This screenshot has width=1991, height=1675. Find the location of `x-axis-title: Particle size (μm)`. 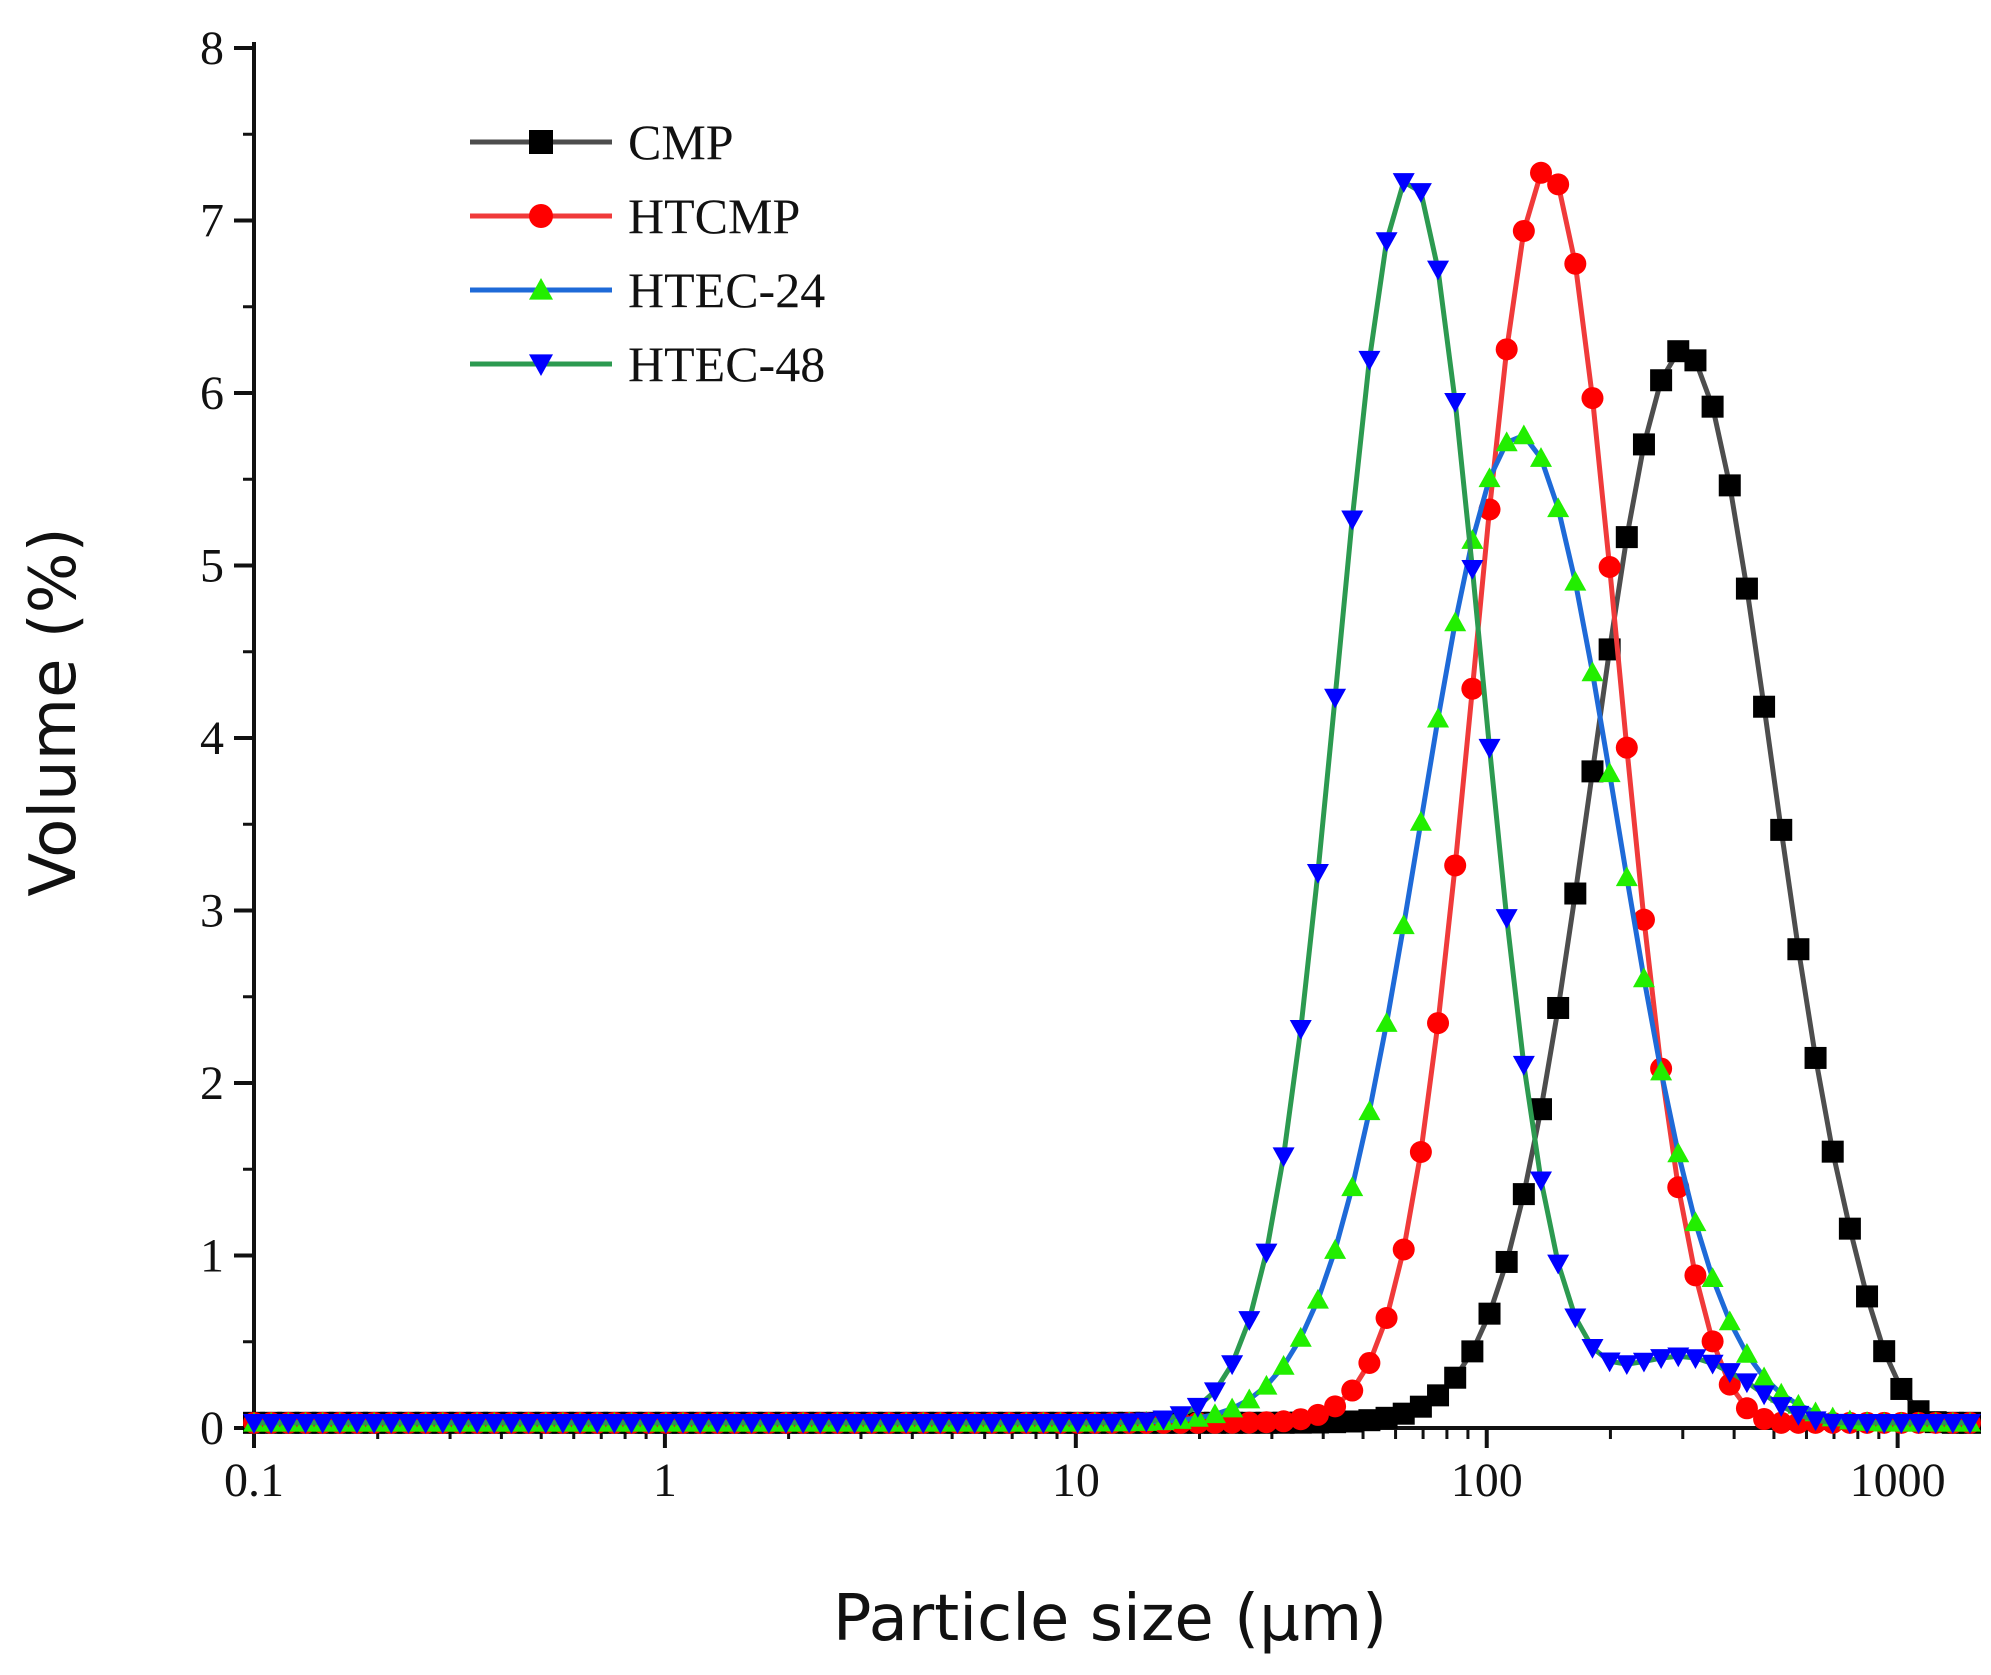

x-axis-title: Particle size (μm) is located at coordinates (1110, 1619).